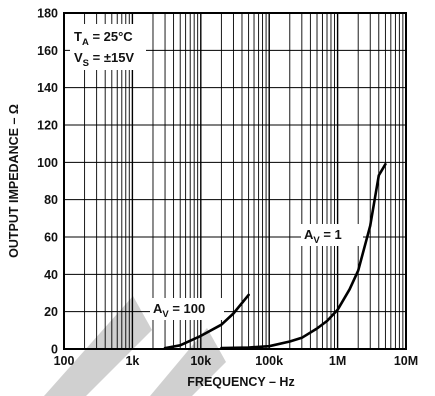 The height and width of the screenshot is (396, 435). I want to click on y-tick-label: 120, so click(47, 126).